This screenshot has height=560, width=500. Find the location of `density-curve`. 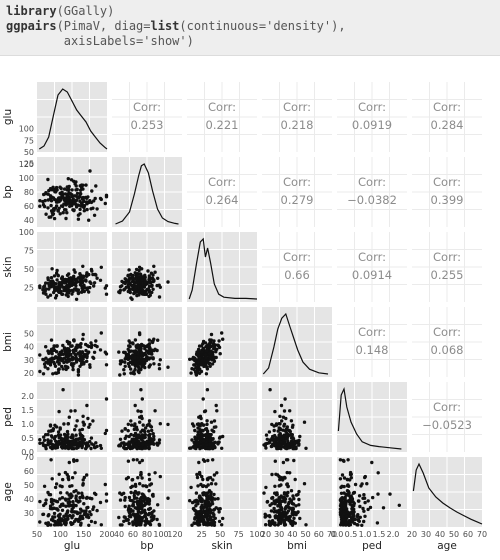

density-curve is located at coordinates (447, 493).